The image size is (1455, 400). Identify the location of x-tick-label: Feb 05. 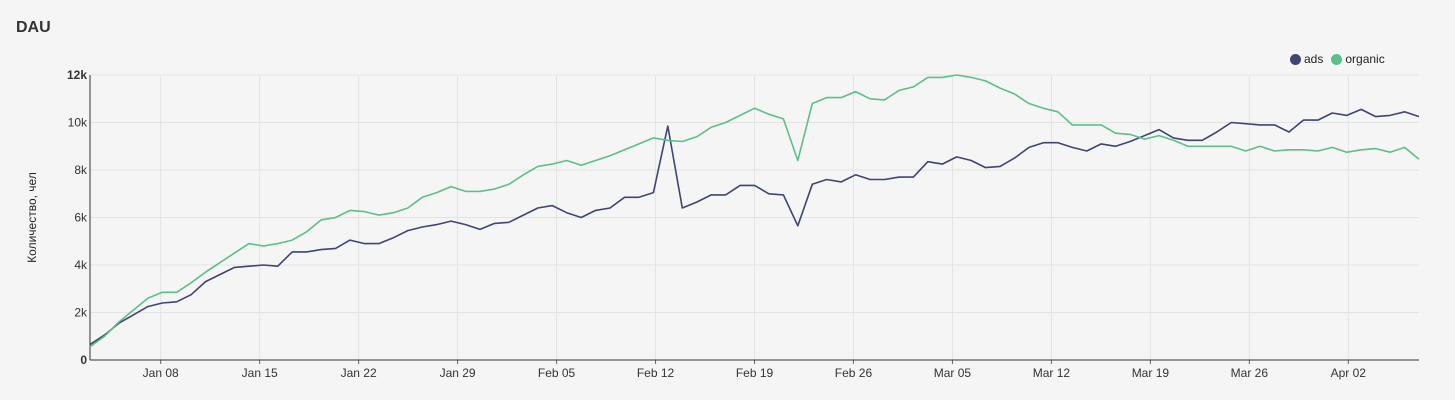
(557, 373).